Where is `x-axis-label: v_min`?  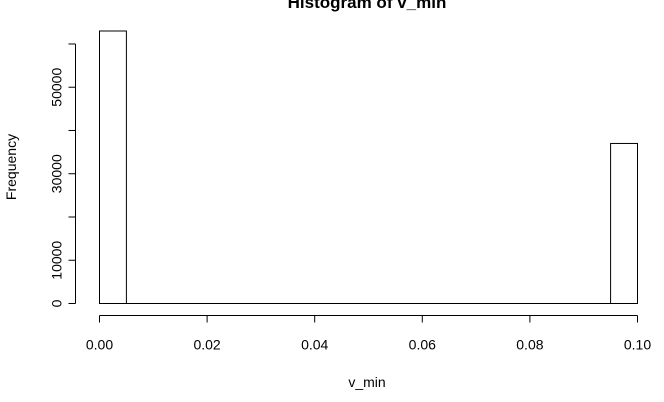 x-axis-label: v_min is located at coordinates (366, 382).